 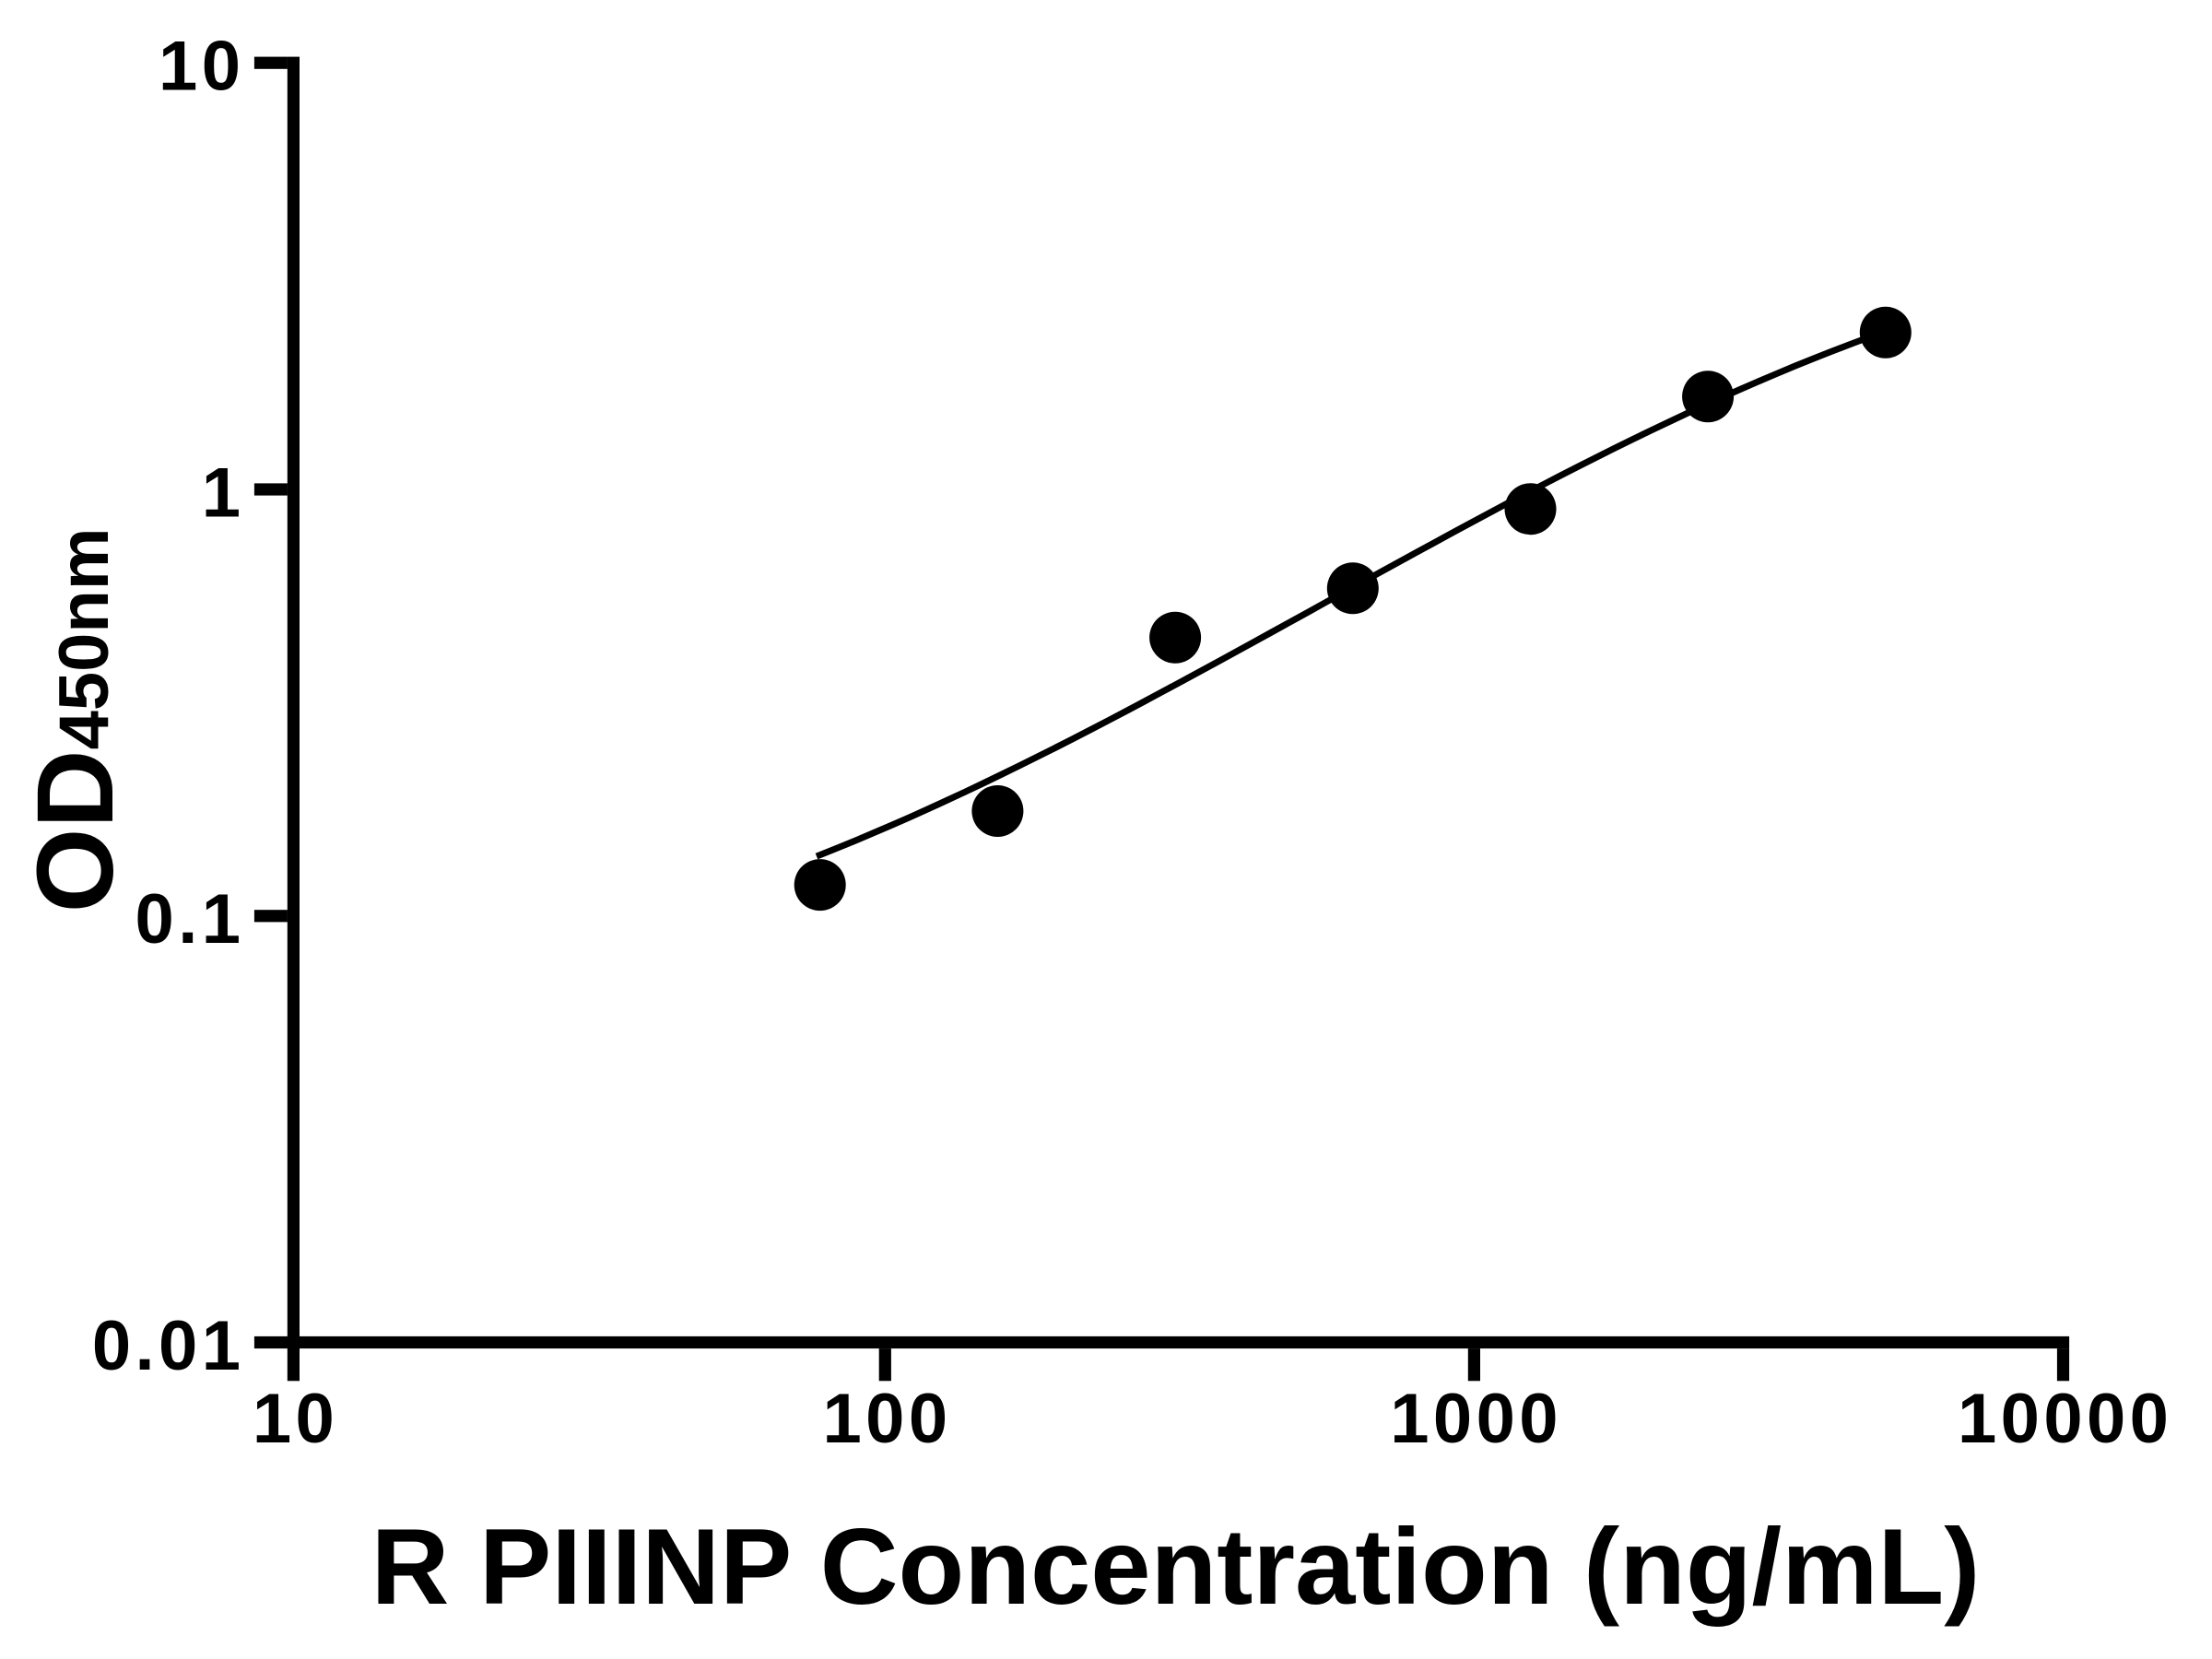 I want to click on svg-text: 1000, so click(x=1476, y=1419).